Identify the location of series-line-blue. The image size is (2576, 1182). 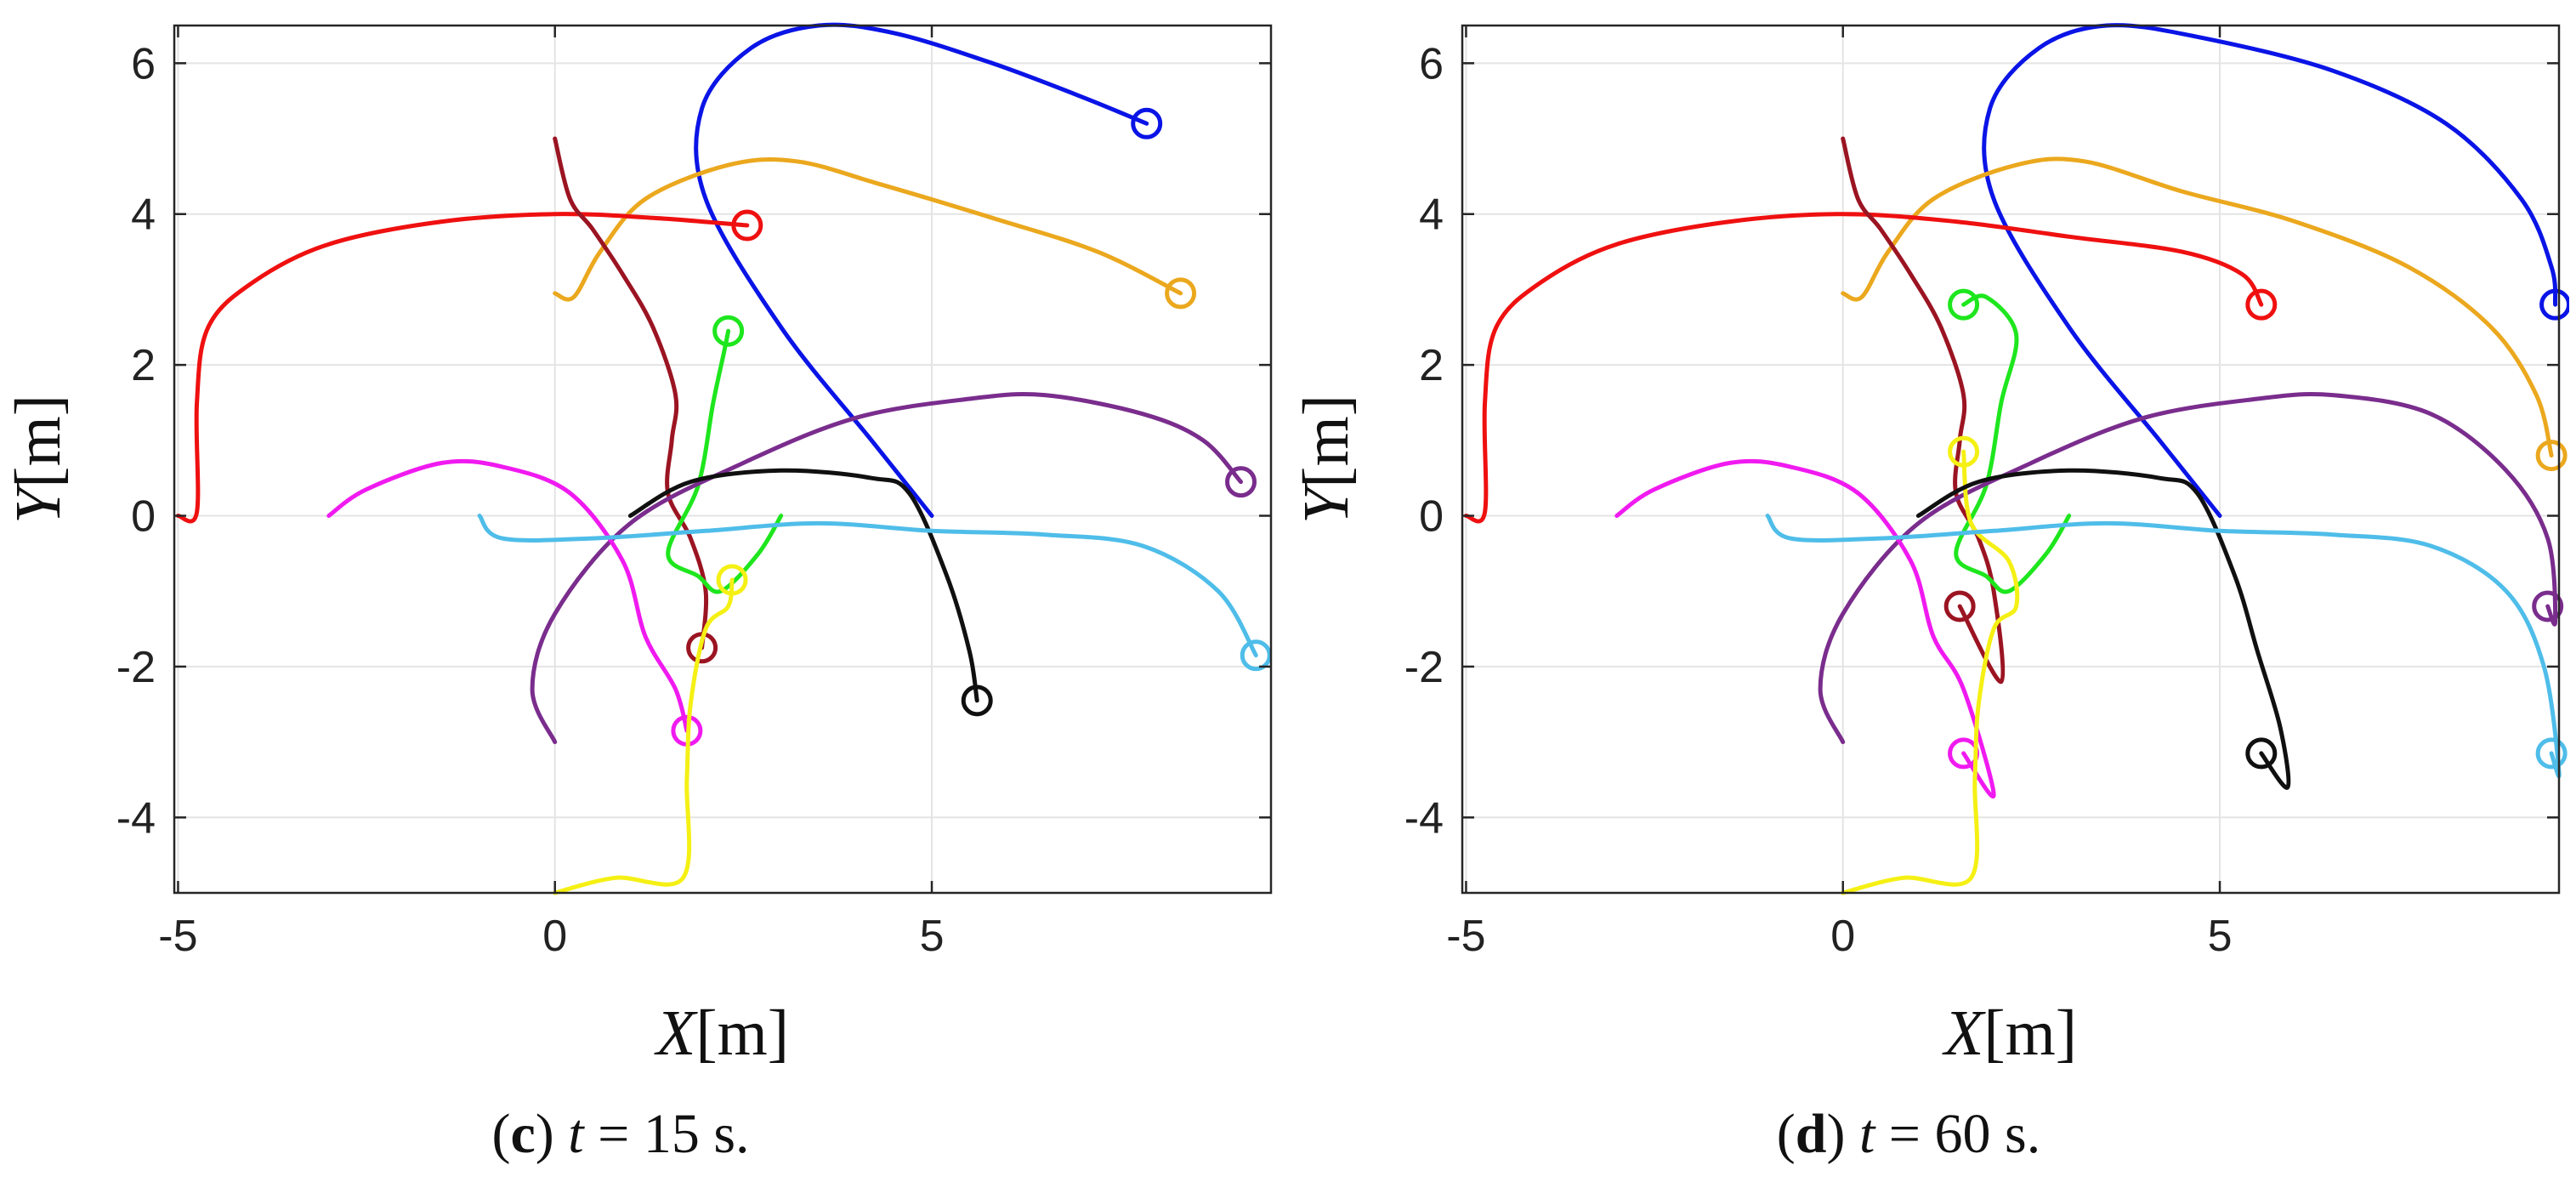
(922, 270).